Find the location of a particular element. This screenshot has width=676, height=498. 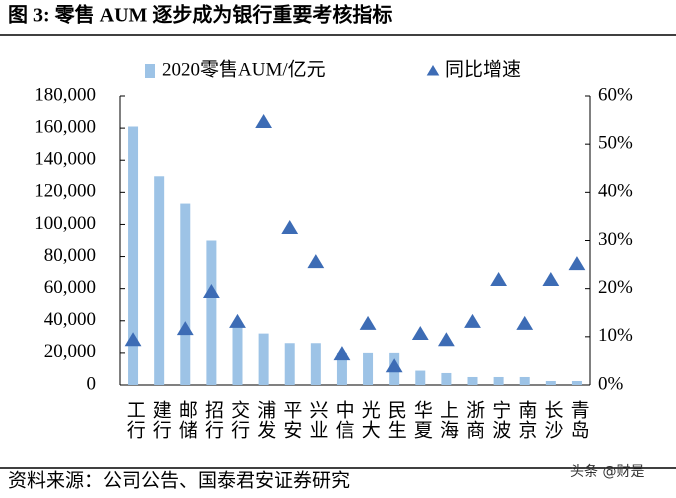

y-tick-label: 0 is located at coordinates (92, 383).